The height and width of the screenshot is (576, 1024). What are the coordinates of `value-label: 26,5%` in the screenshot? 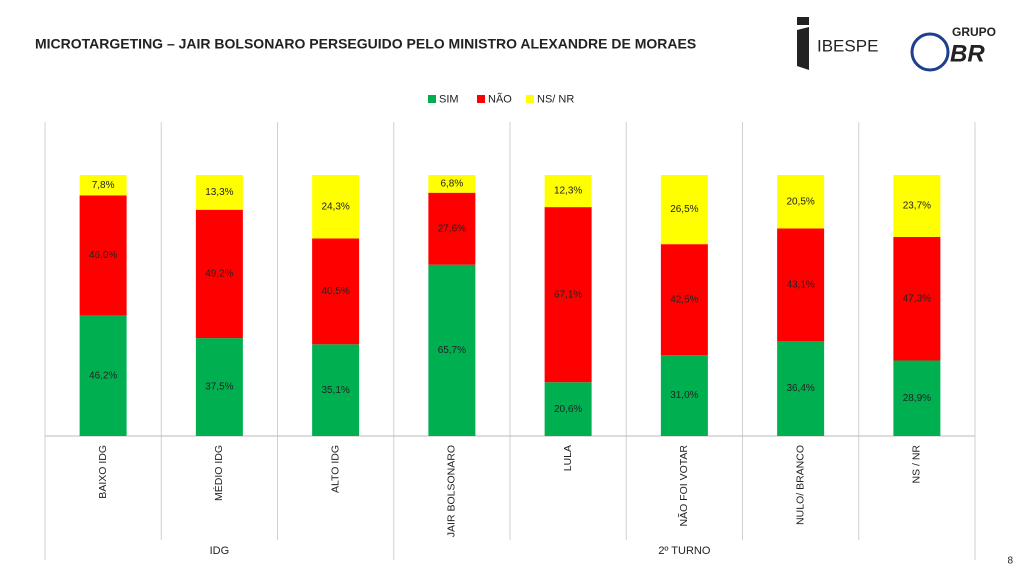 It's located at (684, 209).